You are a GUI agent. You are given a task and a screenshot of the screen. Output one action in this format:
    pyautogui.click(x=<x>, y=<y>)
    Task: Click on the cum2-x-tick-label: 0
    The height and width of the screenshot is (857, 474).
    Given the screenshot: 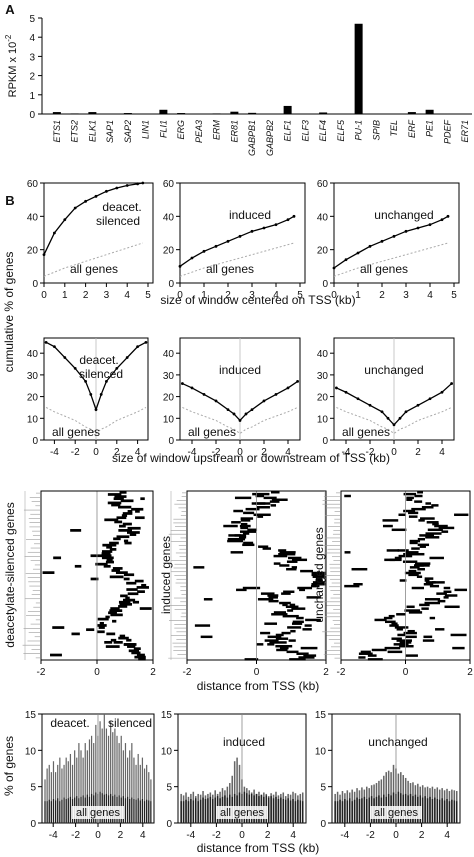 What is the action you would take?
    pyautogui.click(x=240, y=452)
    